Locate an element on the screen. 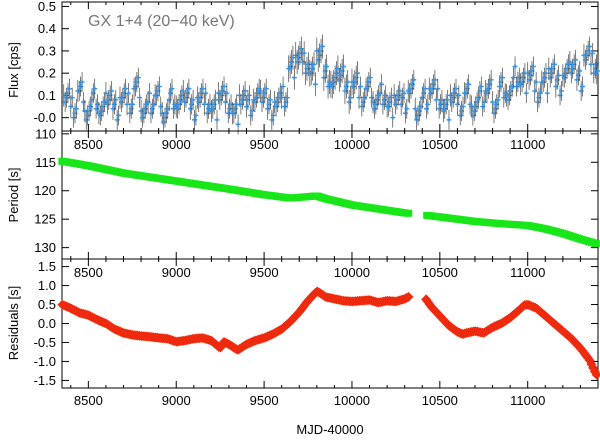  period-x-tick-label: 8500 is located at coordinates (88, 144).